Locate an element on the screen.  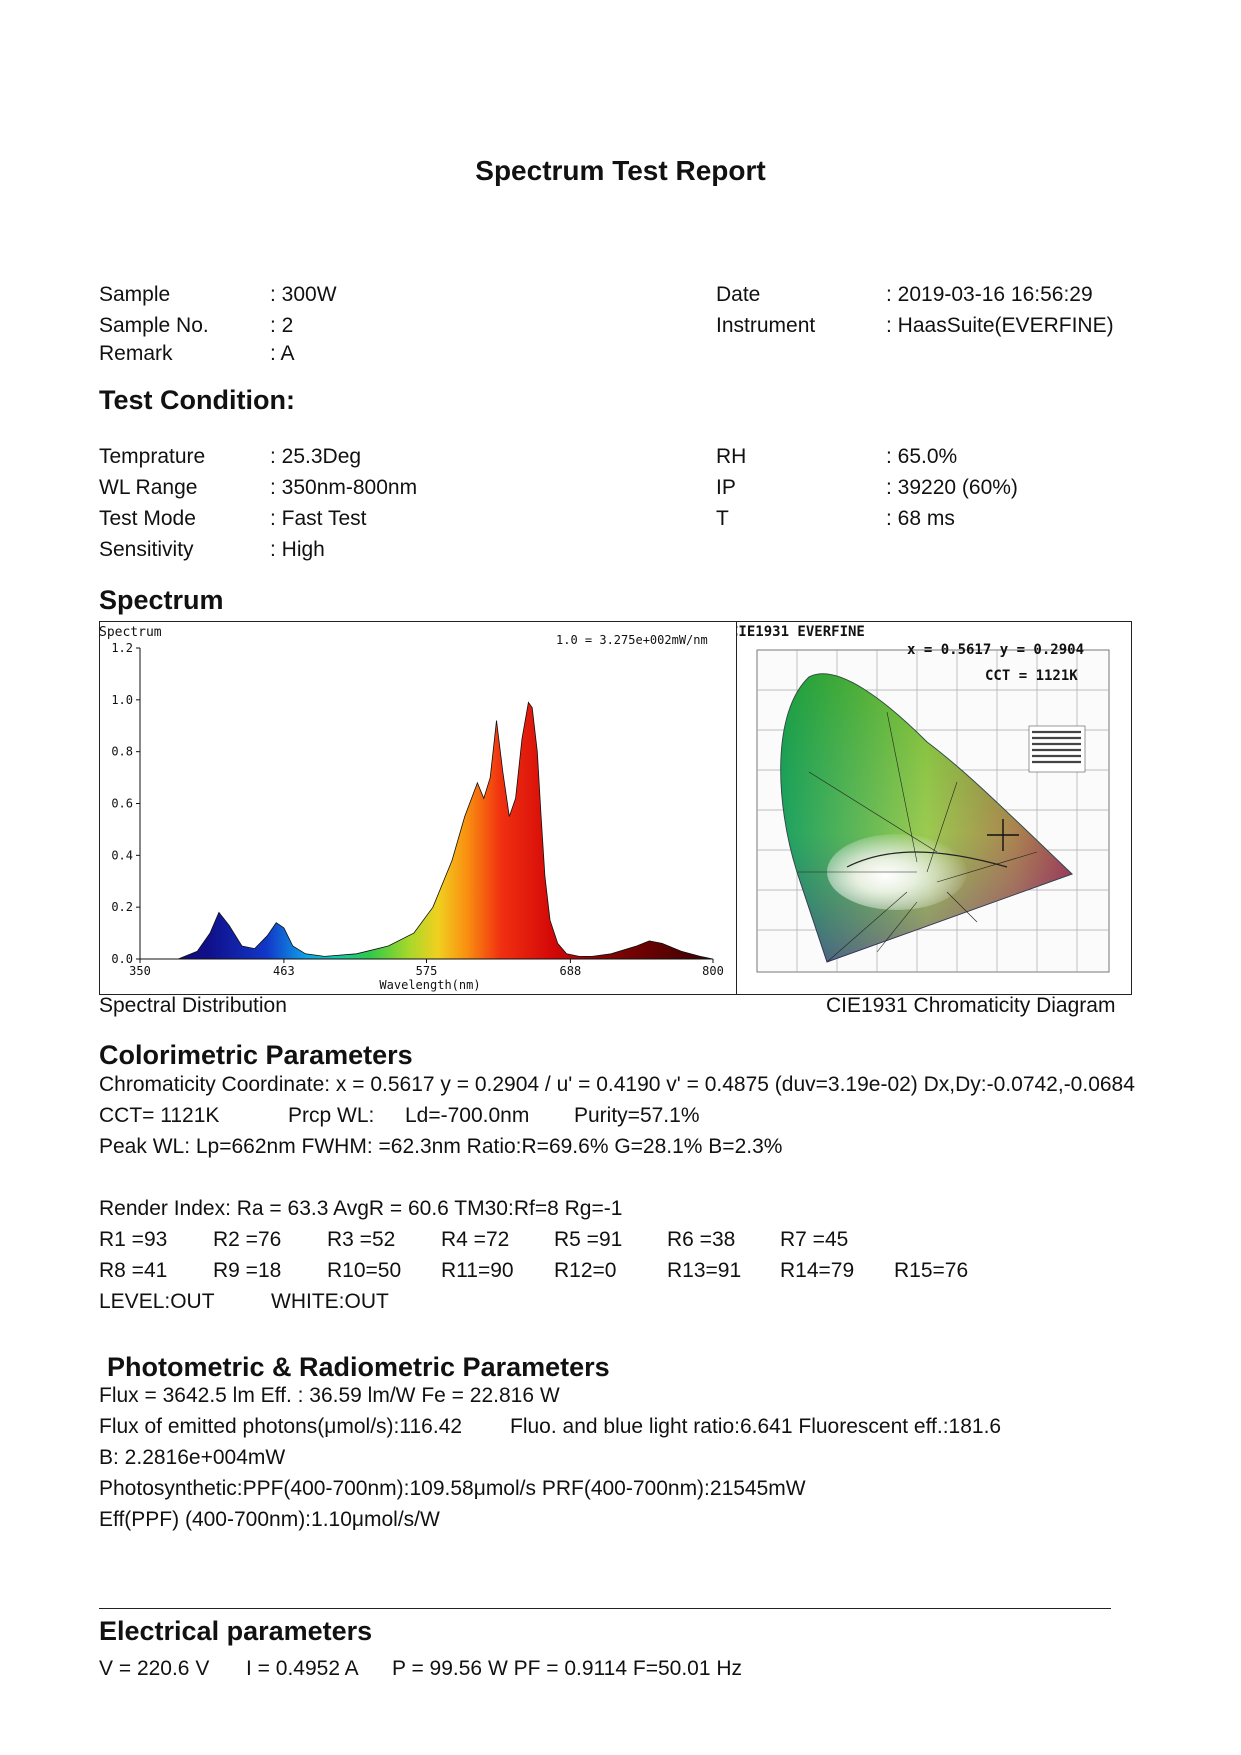
r-value: R12=0 is located at coordinates (585, 1270).